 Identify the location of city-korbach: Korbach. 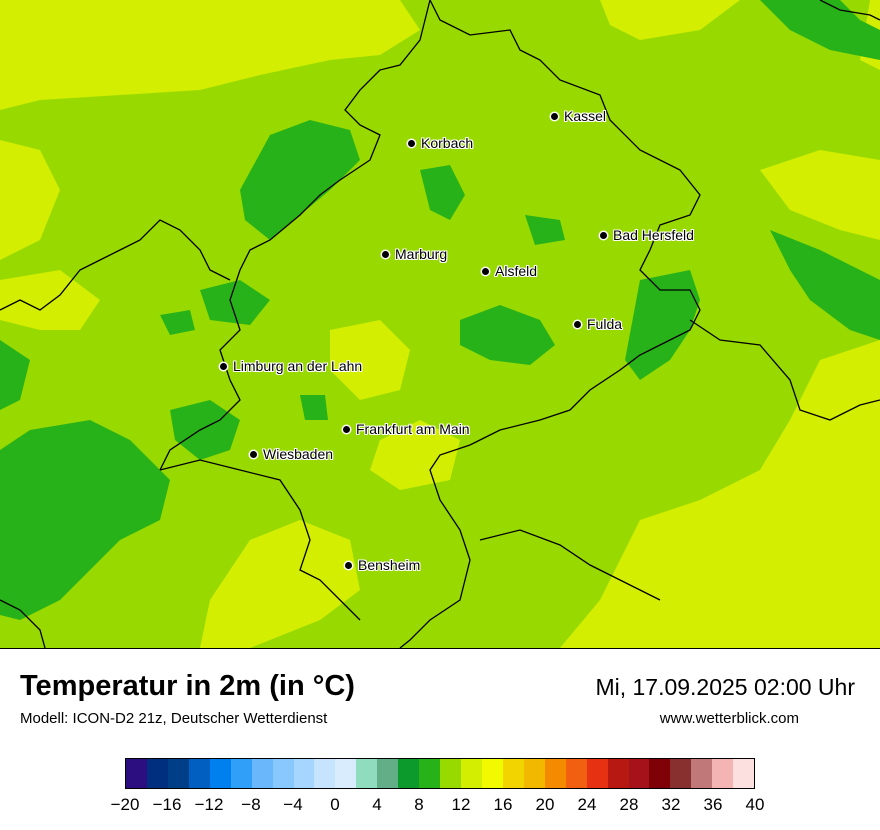
(440, 143).